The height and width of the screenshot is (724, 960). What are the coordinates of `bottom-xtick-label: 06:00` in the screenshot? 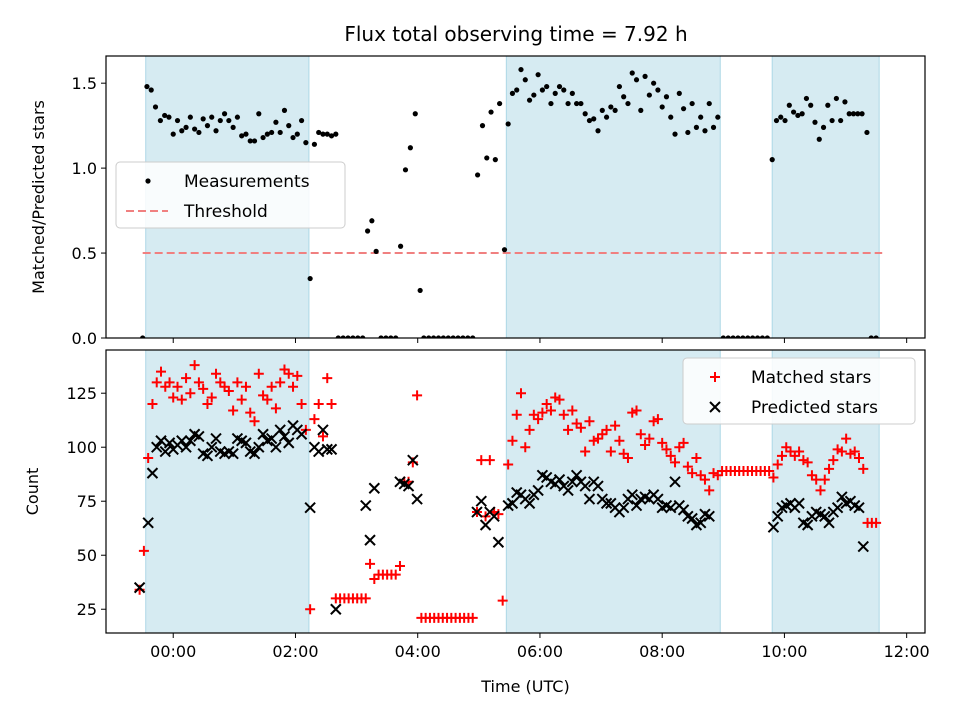 It's located at (540, 651).